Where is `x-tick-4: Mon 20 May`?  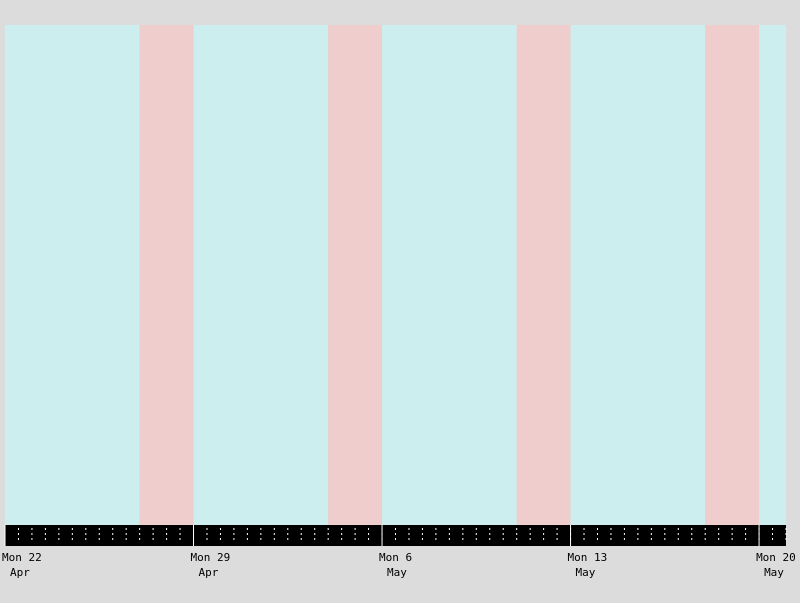
x-tick-4: Mon 20 May is located at coordinates (776, 552).